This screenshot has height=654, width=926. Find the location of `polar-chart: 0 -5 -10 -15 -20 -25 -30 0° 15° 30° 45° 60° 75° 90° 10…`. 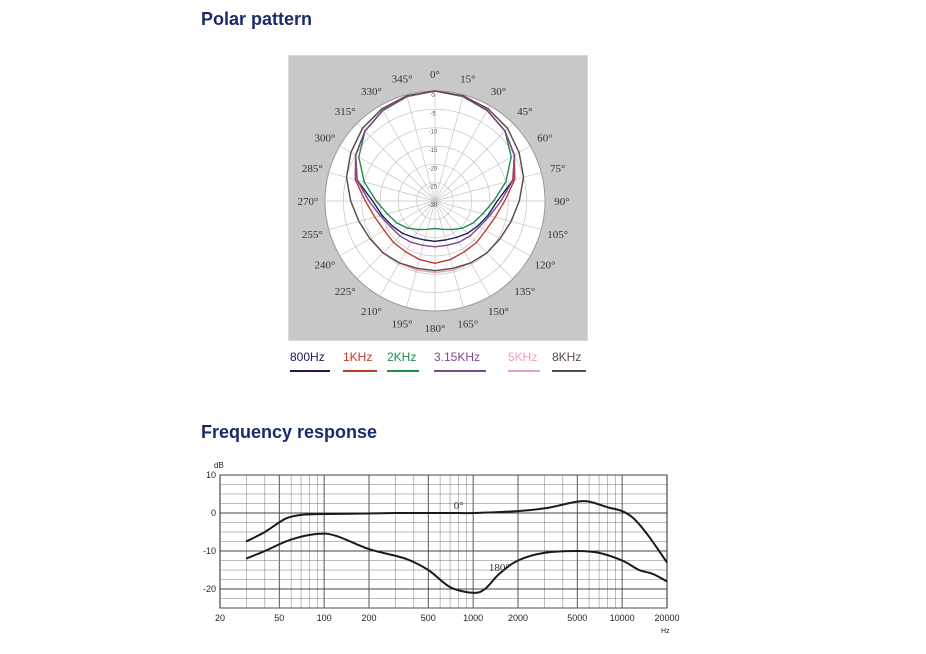

polar-chart: 0 -5 -10 -15 -20 -25 -30 0° 15° 30° 45° 60° 75° 90° 10… is located at coordinates (434, 202).